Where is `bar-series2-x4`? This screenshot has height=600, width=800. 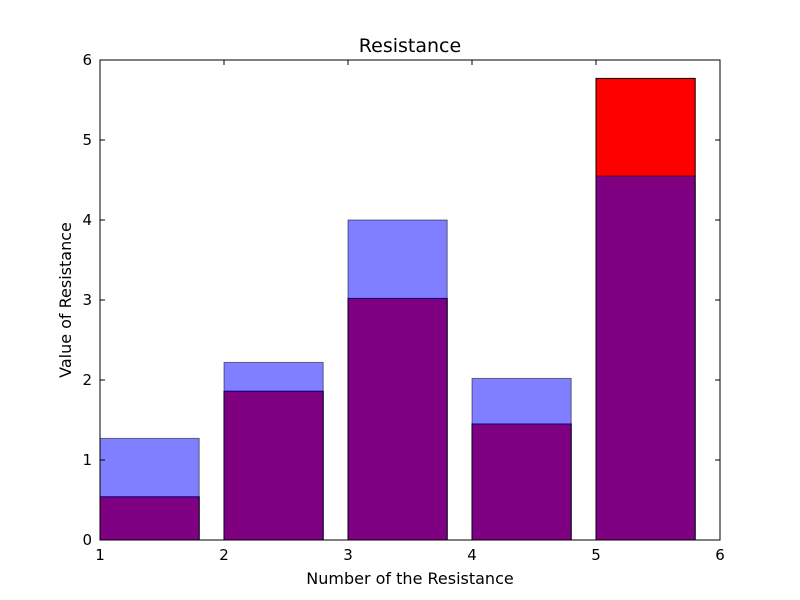 bar-series2-x4 is located at coordinates (521, 459).